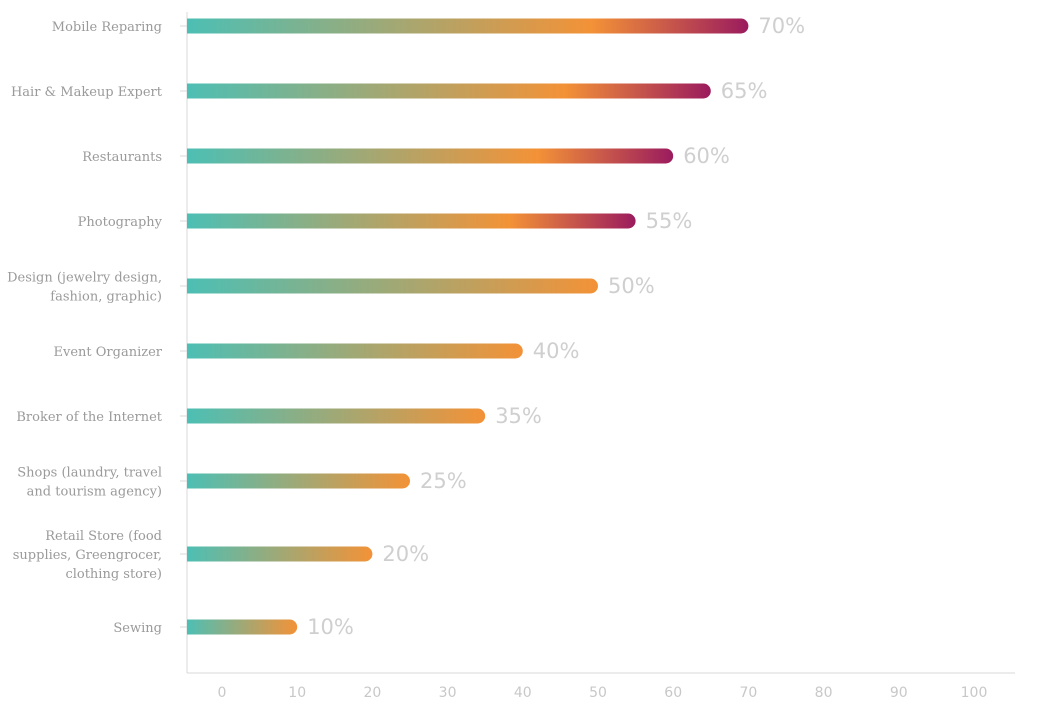  I want to click on data-label: 25%, so click(443, 481).